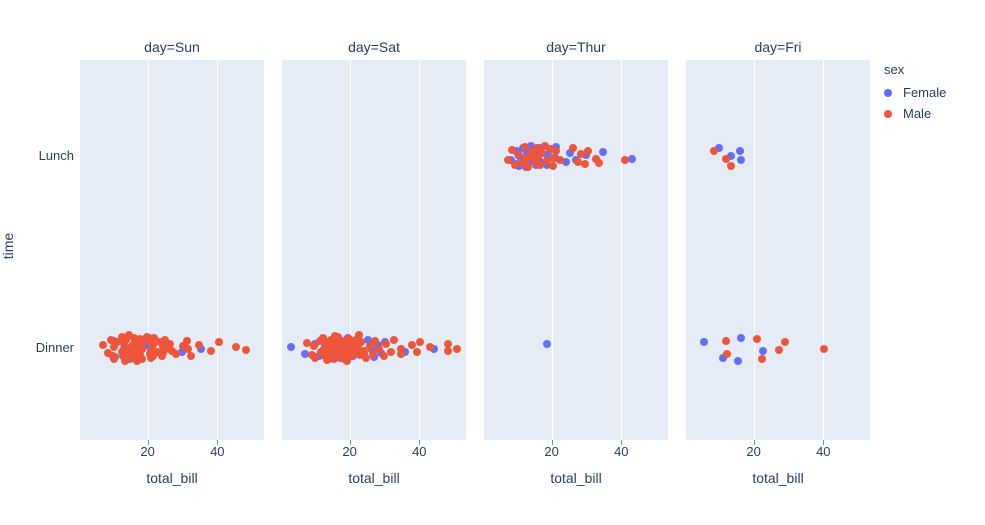 This screenshot has height=525, width=985. I want to click on plot-area-thur, so click(576, 252).